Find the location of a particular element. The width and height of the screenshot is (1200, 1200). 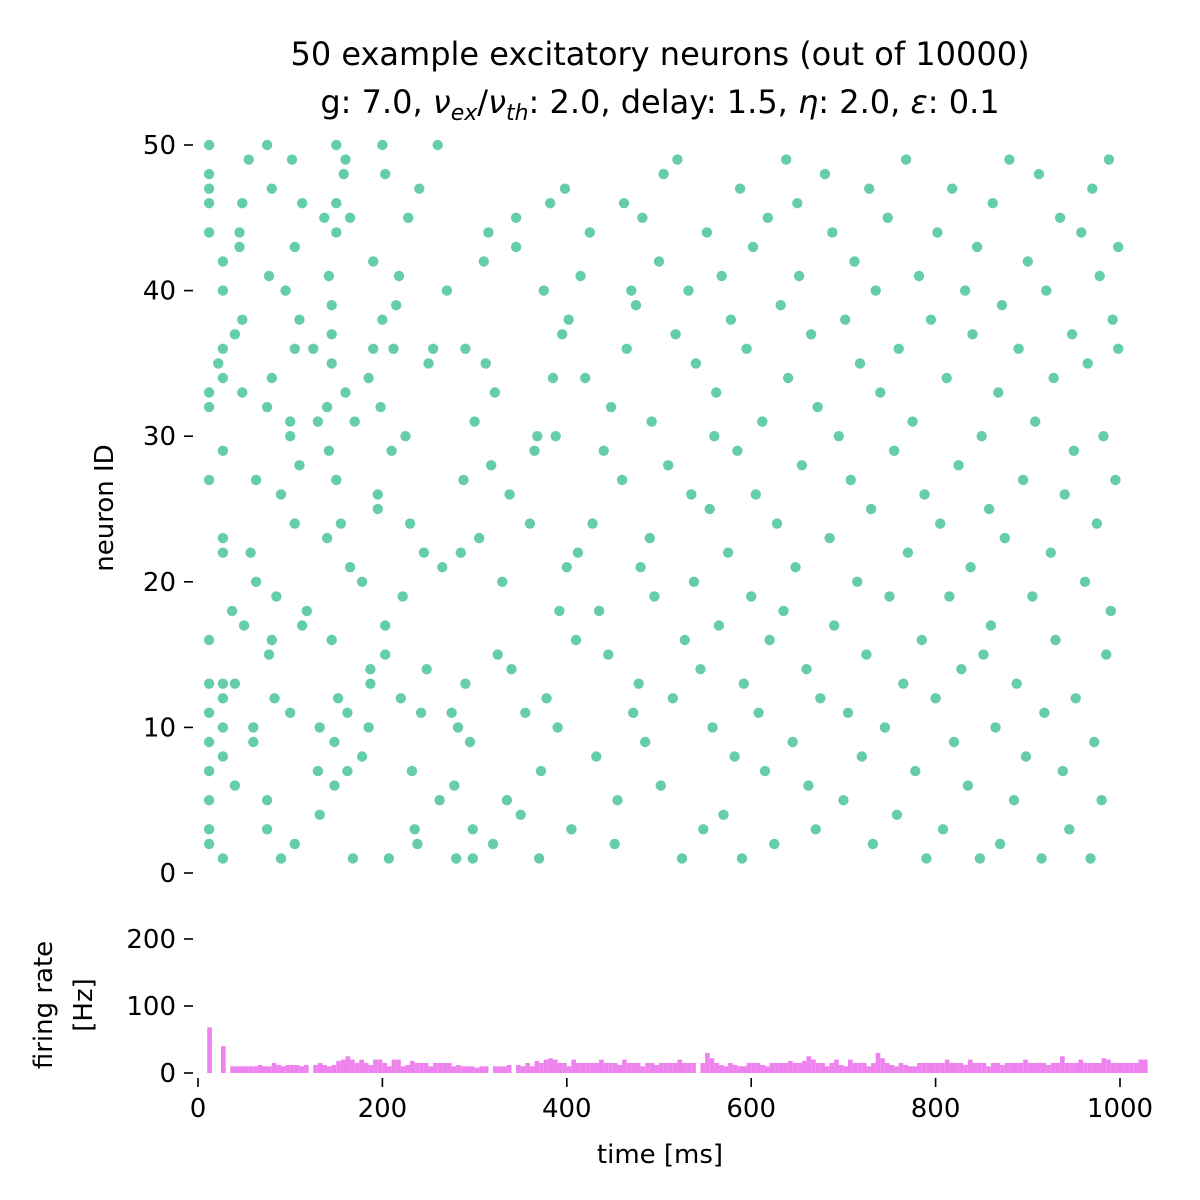

rate-x-tick-label: 200 is located at coordinates (383, 1109).